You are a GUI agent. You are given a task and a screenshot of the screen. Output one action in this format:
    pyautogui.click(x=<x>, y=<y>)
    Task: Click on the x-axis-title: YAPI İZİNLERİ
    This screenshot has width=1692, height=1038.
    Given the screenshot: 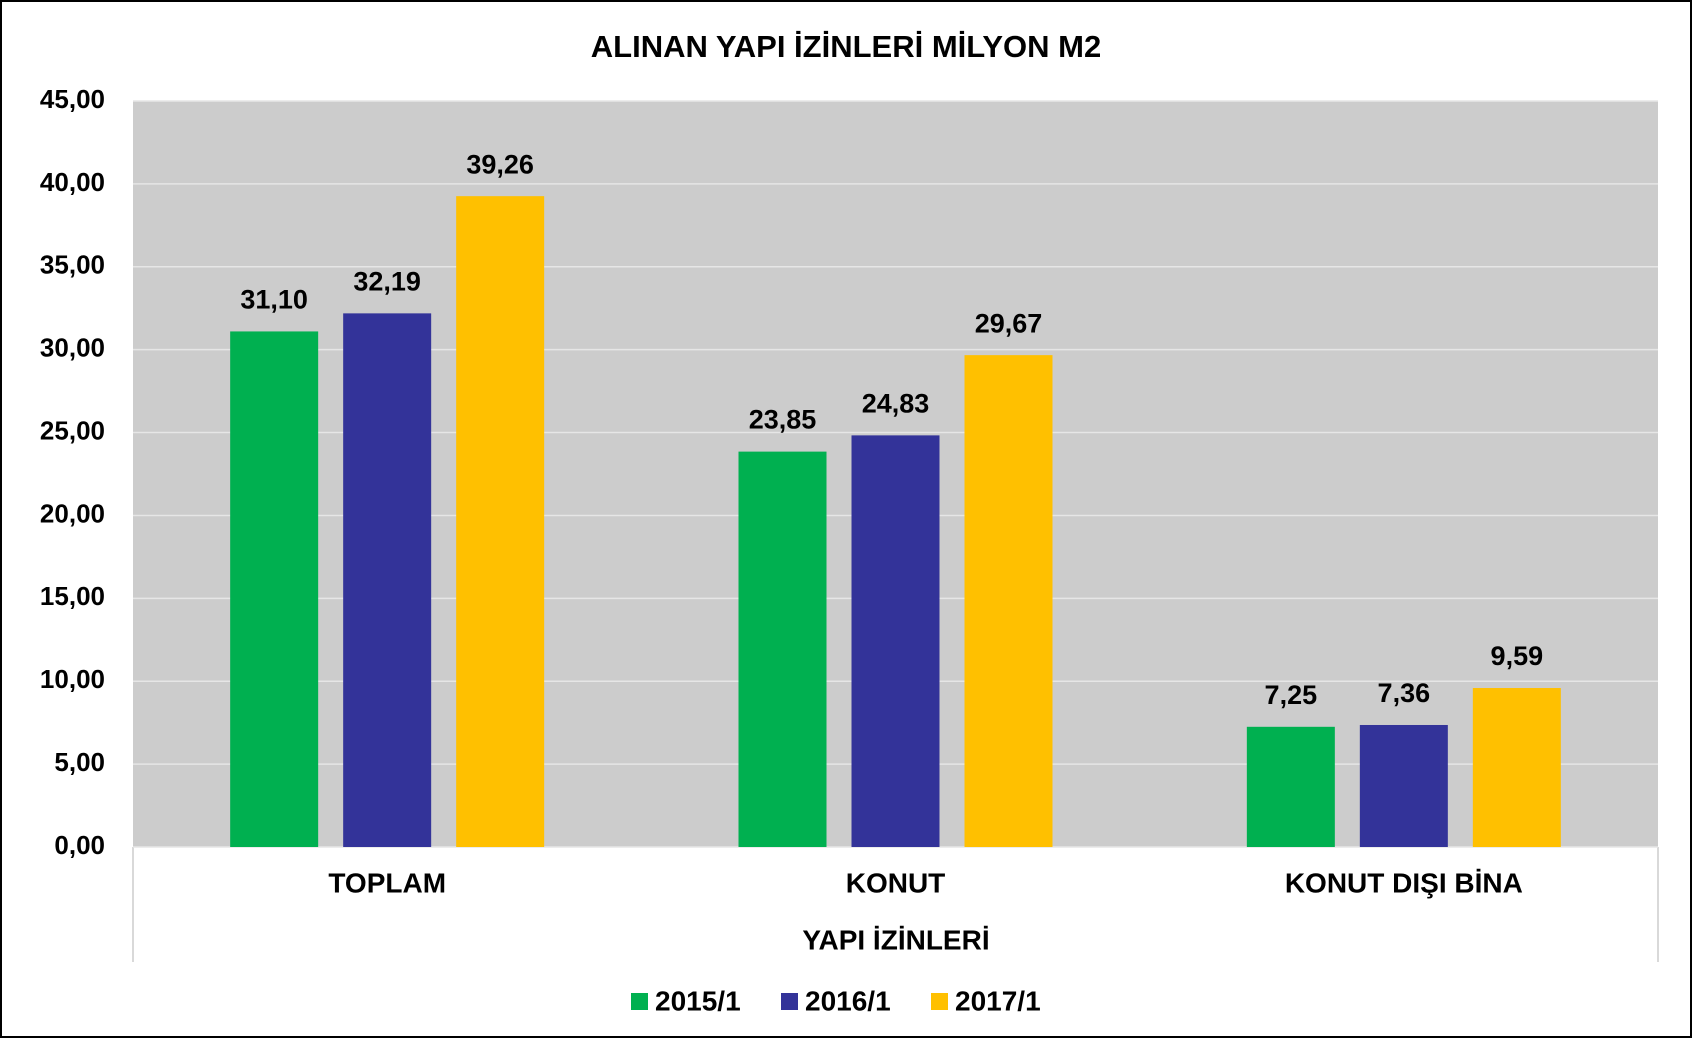 What is the action you would take?
    pyautogui.click(x=895, y=939)
    